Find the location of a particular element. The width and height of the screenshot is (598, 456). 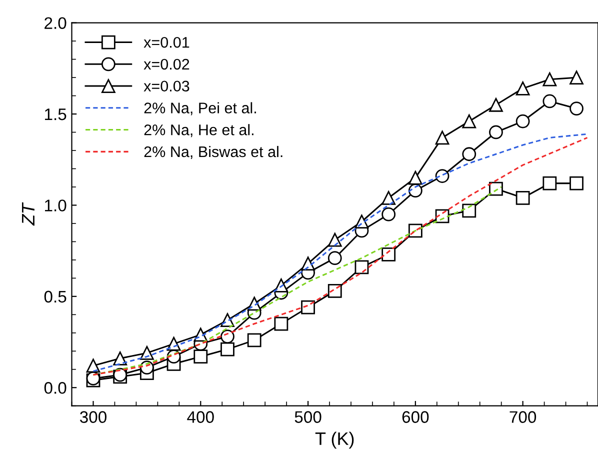

legend-label: x=0.03 is located at coordinates (167, 86).